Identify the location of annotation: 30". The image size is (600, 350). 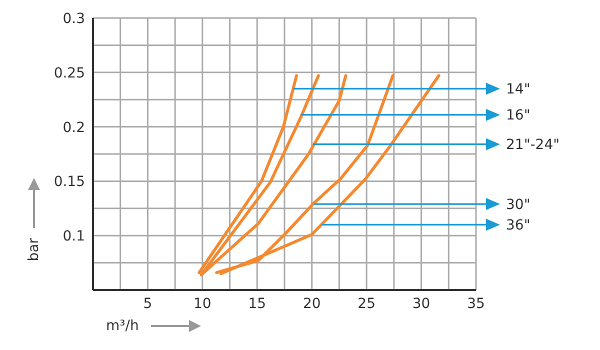
(518, 204).